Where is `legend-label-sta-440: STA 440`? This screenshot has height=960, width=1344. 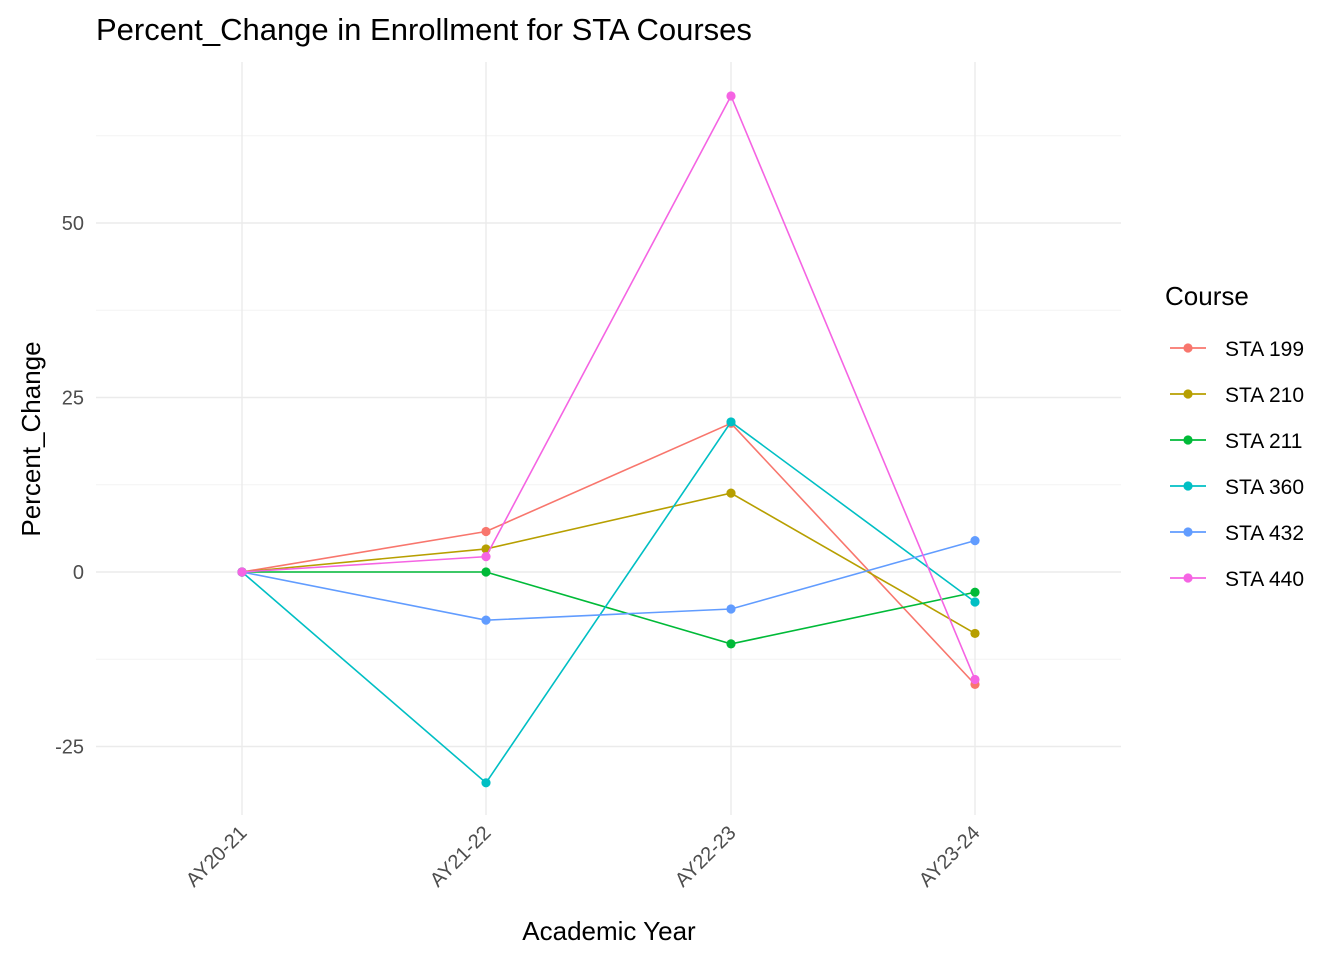 legend-label-sta-440: STA 440 is located at coordinates (1264, 579).